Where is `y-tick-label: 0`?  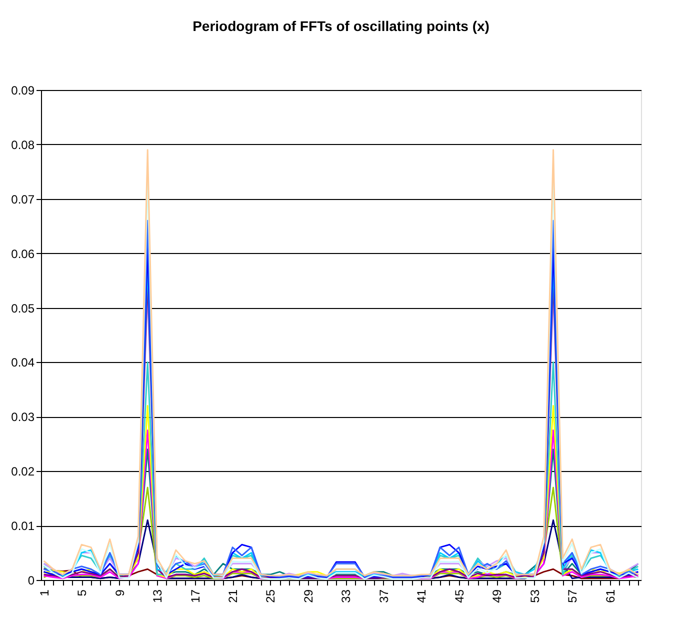 y-tick-label: 0 is located at coordinates (31, 581).